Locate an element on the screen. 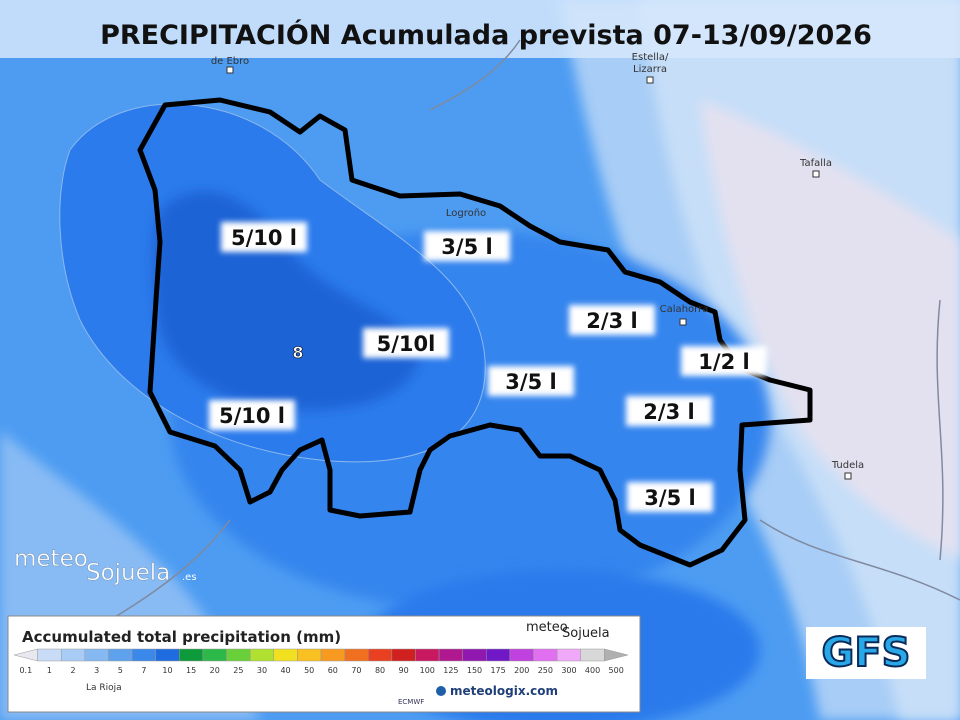 Image resolution: width=960 pixels, height=720 pixels. town-label: Logroño is located at coordinates (466, 213).